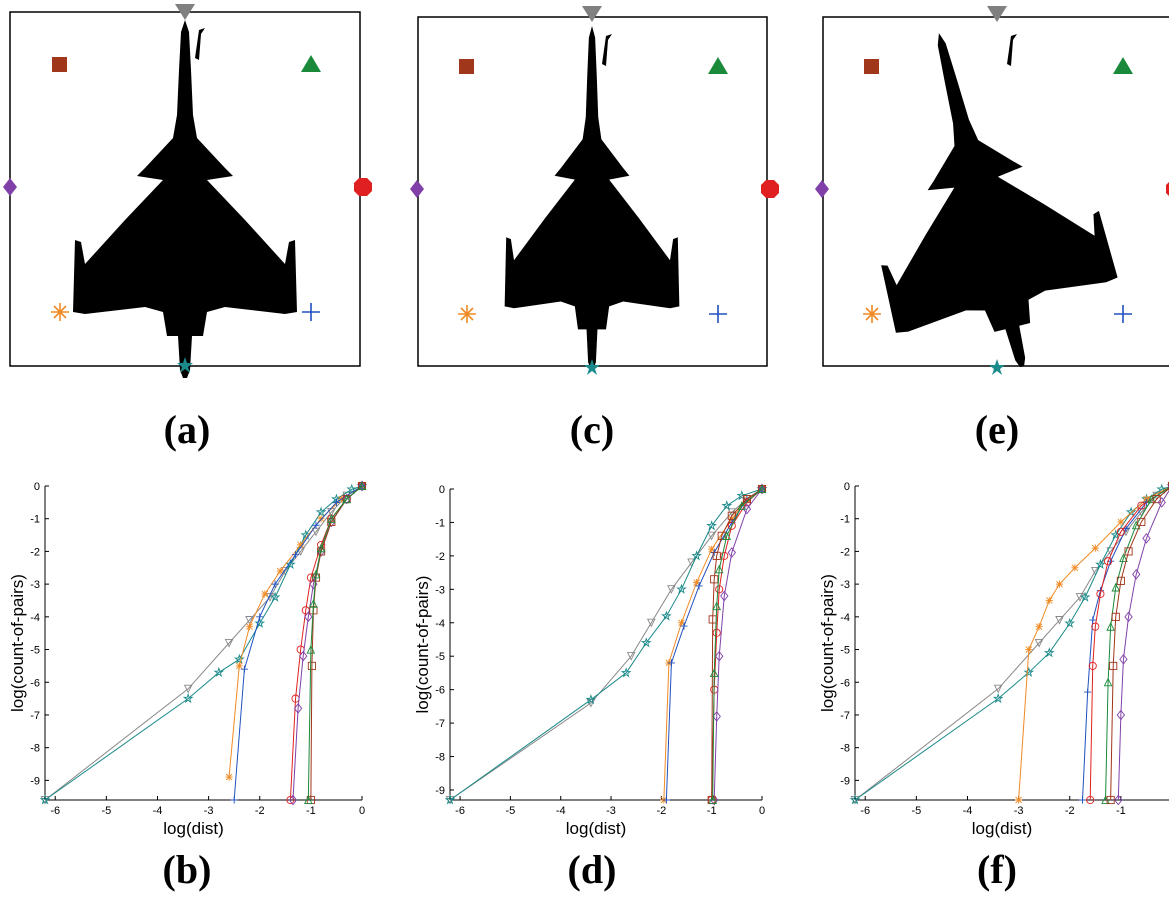  I want to click on panel-label: (b), so click(187, 869).